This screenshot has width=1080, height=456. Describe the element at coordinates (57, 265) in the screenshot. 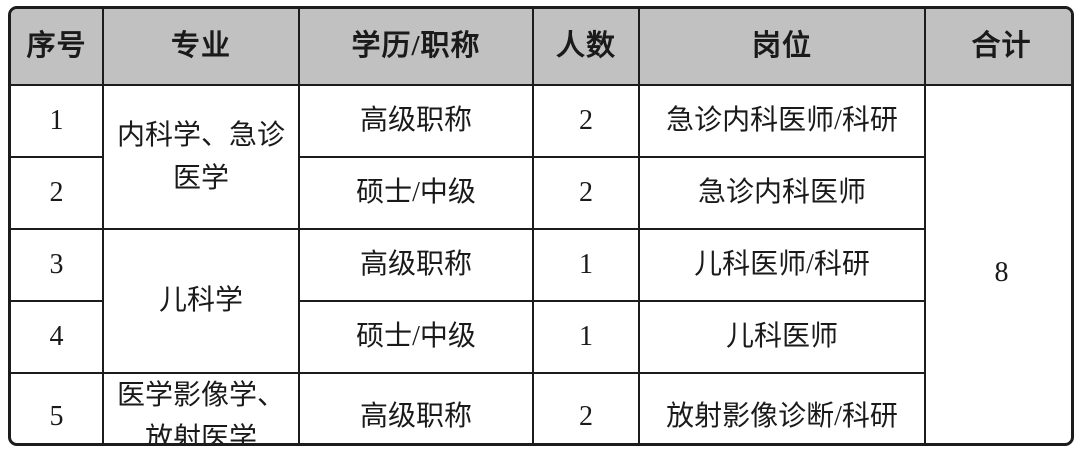

I see `cell-serial: 3` at that location.